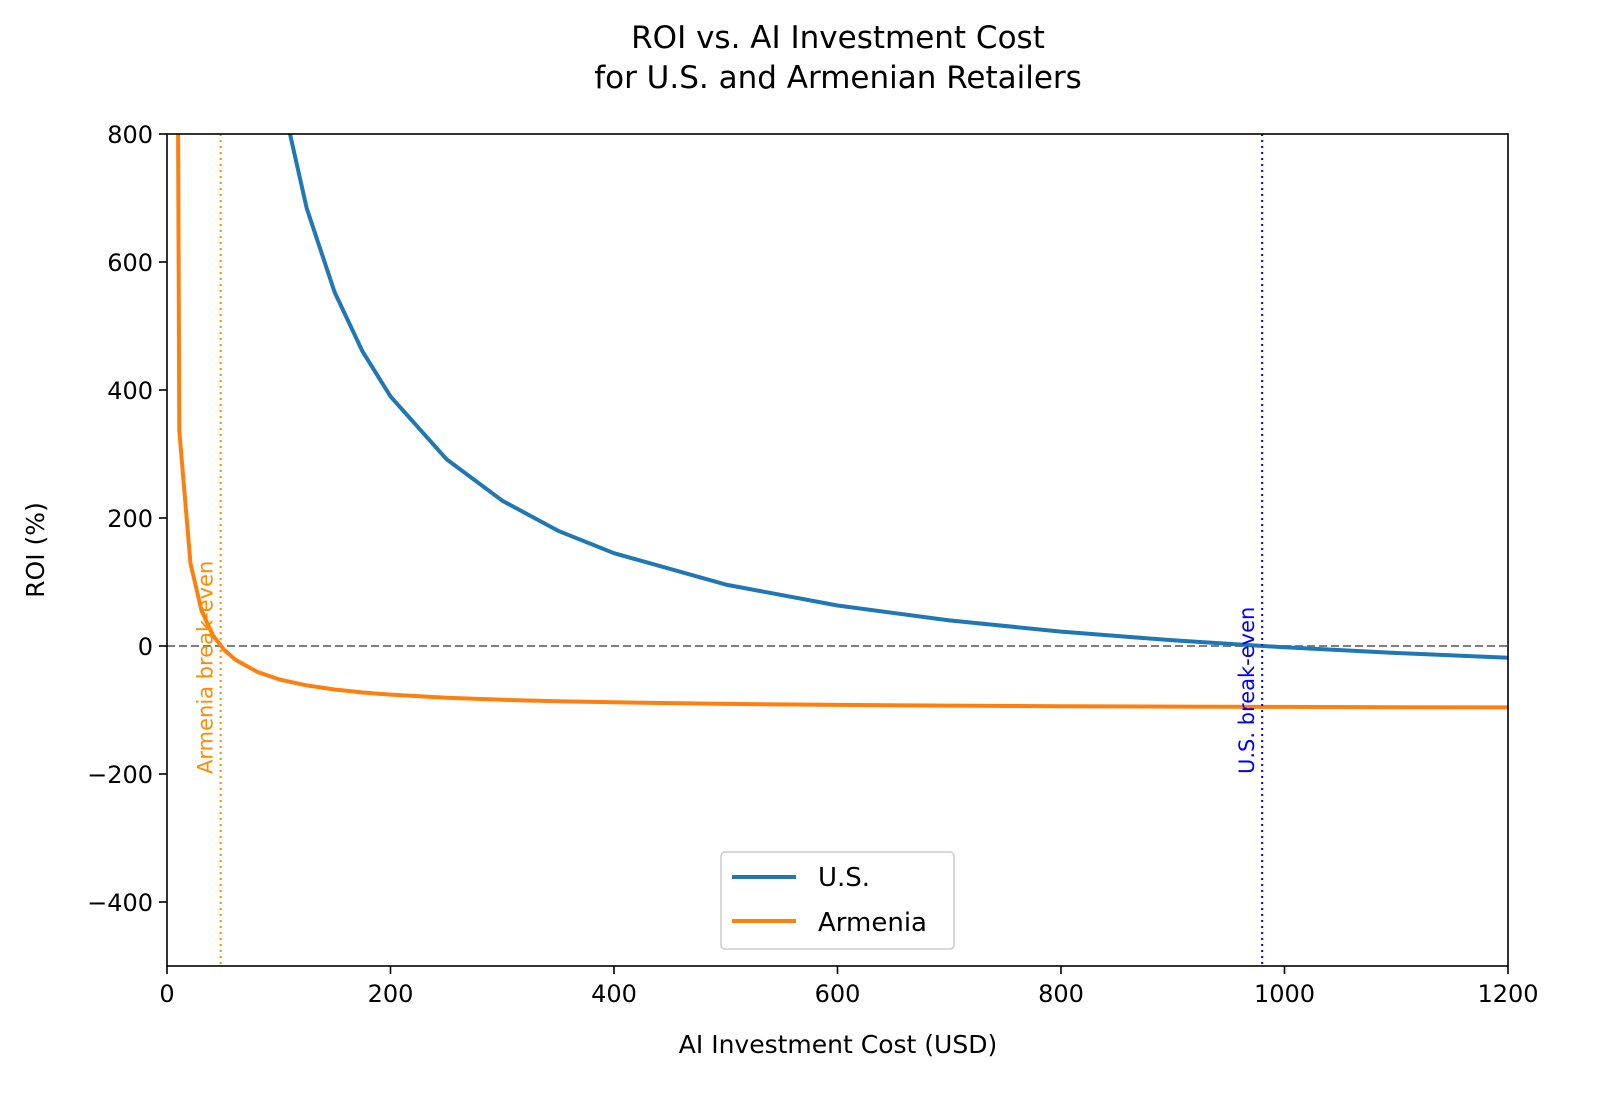 The image size is (1600, 1103). I want to click on legend: U.S. Armenia, so click(837, 900).